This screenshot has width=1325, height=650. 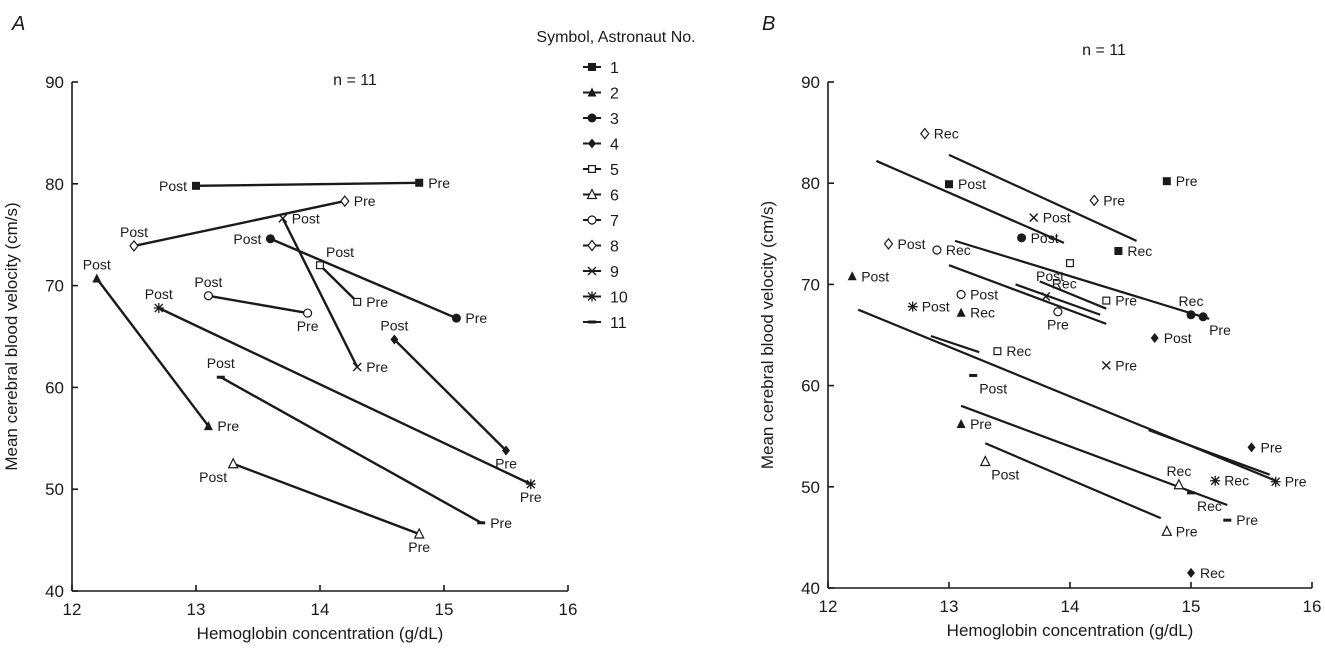 I want to click on x-tick-label: 12, so click(x=72, y=609).